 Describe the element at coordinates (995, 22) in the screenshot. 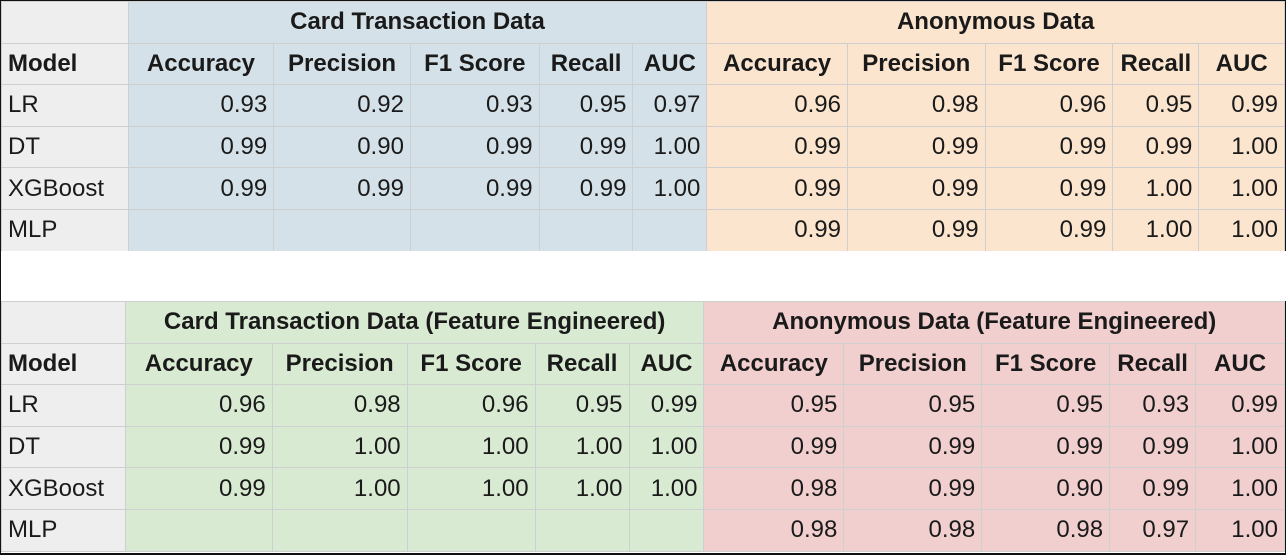

I see `group-header-anonymous: Anonymous Data` at that location.